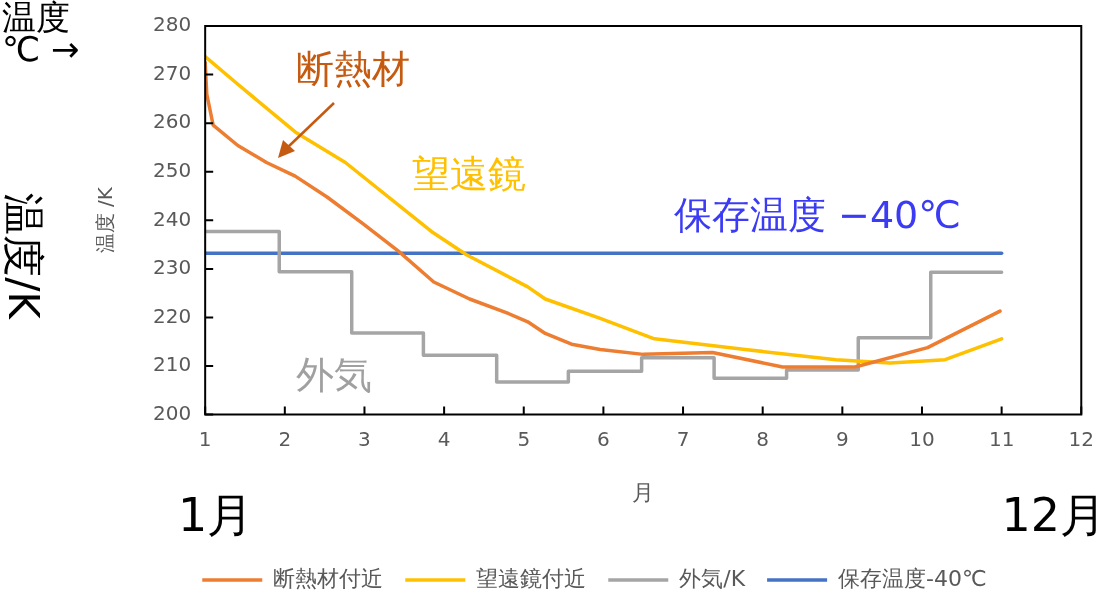  Describe the element at coordinates (364, 438) in the screenshot. I see `x-tick-label: 3` at that location.